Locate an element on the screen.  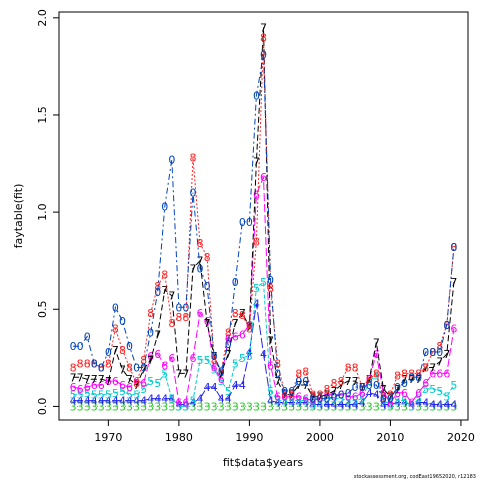
x-axis: 1970 1980 1990 2000 2010 2020 is located at coordinates (284, 432).